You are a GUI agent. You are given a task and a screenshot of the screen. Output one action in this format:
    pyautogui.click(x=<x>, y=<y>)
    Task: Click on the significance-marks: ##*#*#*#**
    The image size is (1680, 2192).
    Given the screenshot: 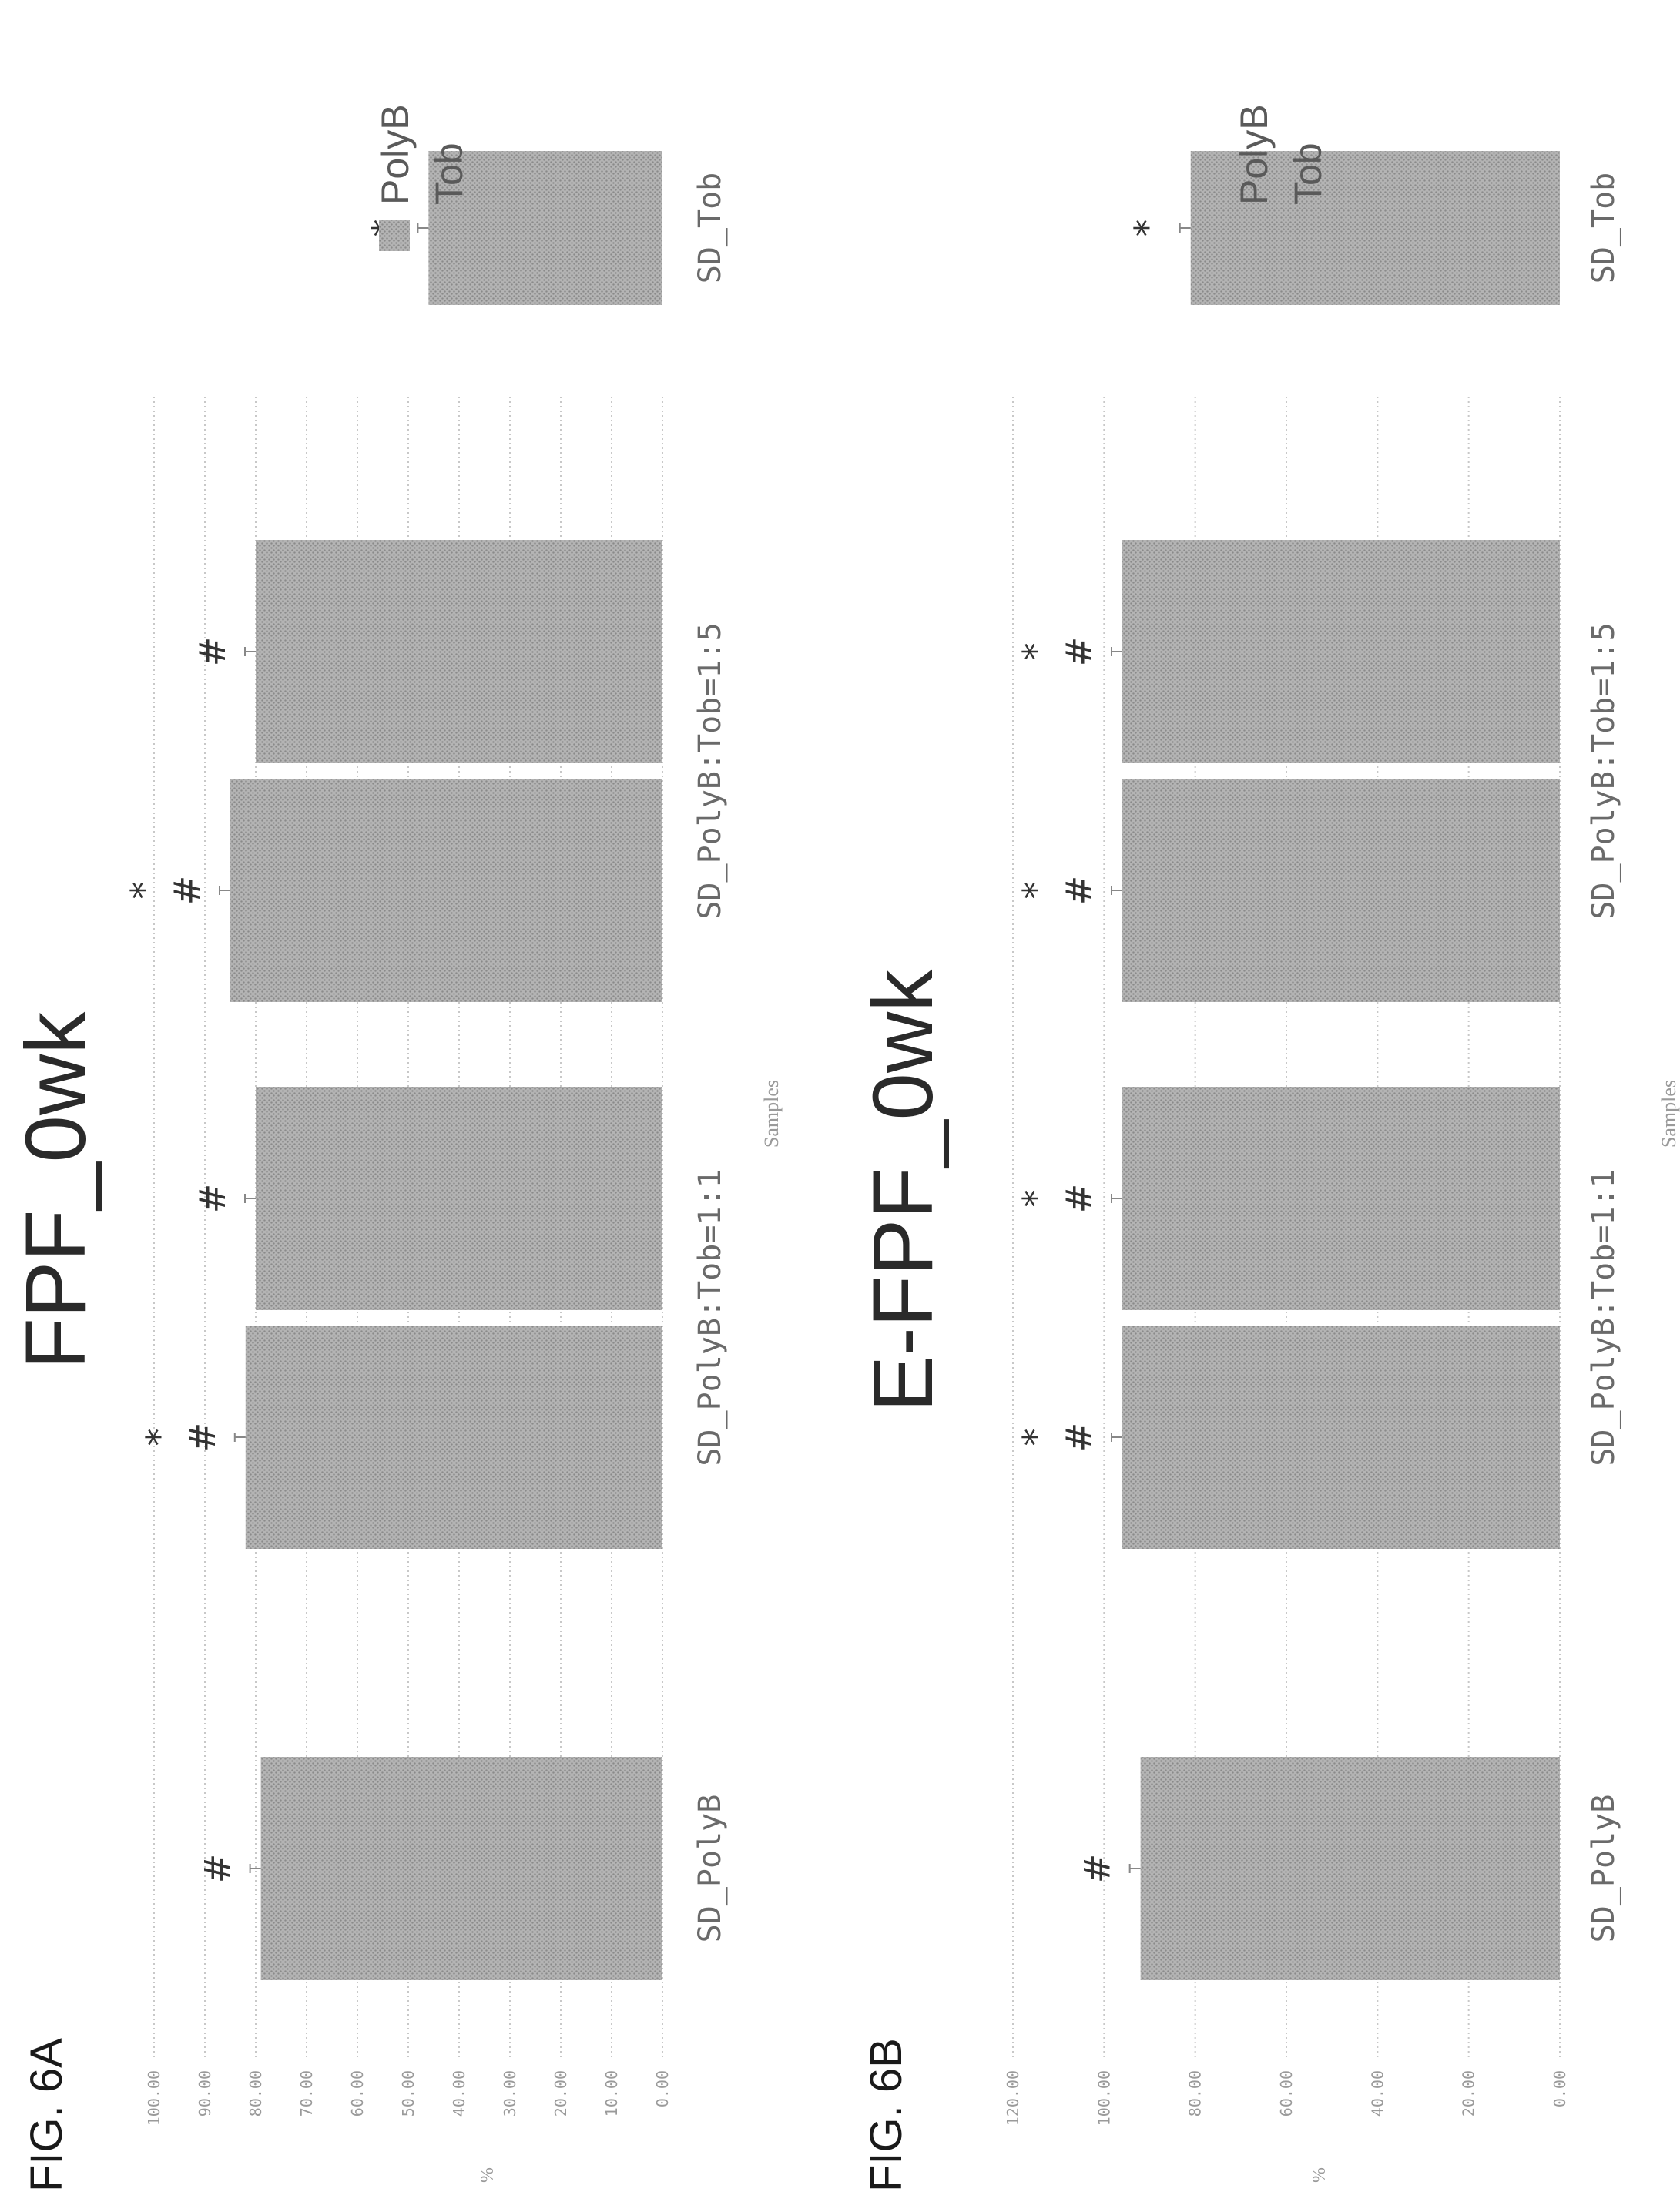 What is the action you would take?
    pyautogui.click(x=1092, y=1052)
    